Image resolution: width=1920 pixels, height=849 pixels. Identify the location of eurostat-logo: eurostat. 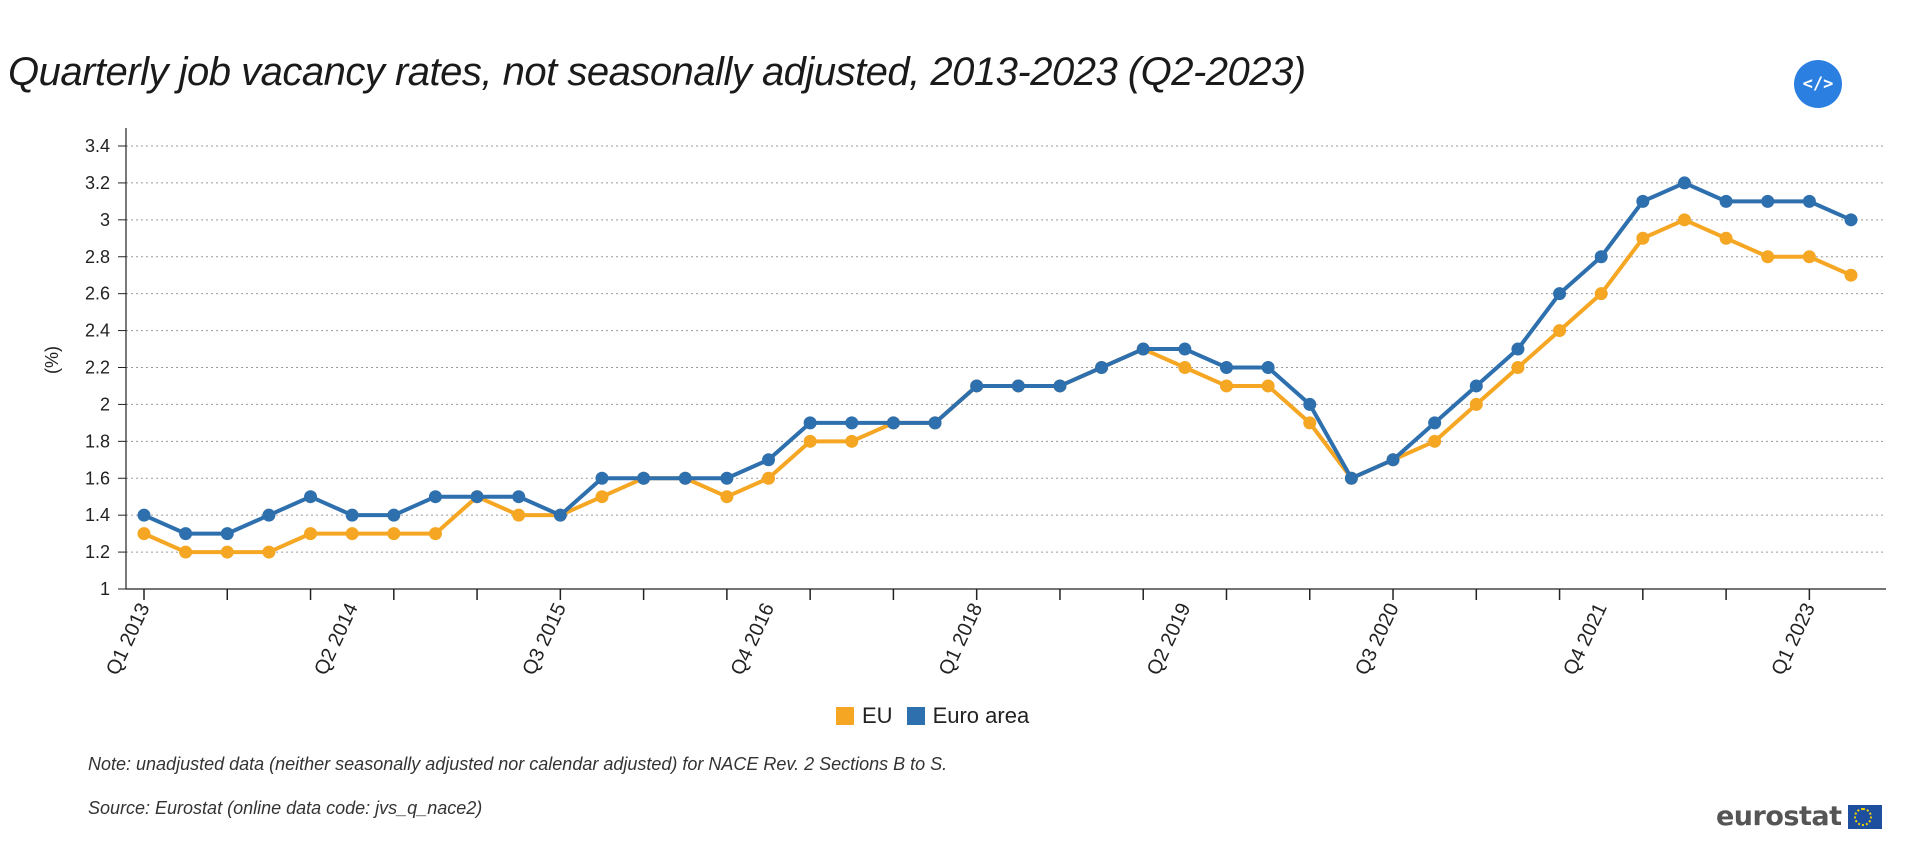
(1799, 816).